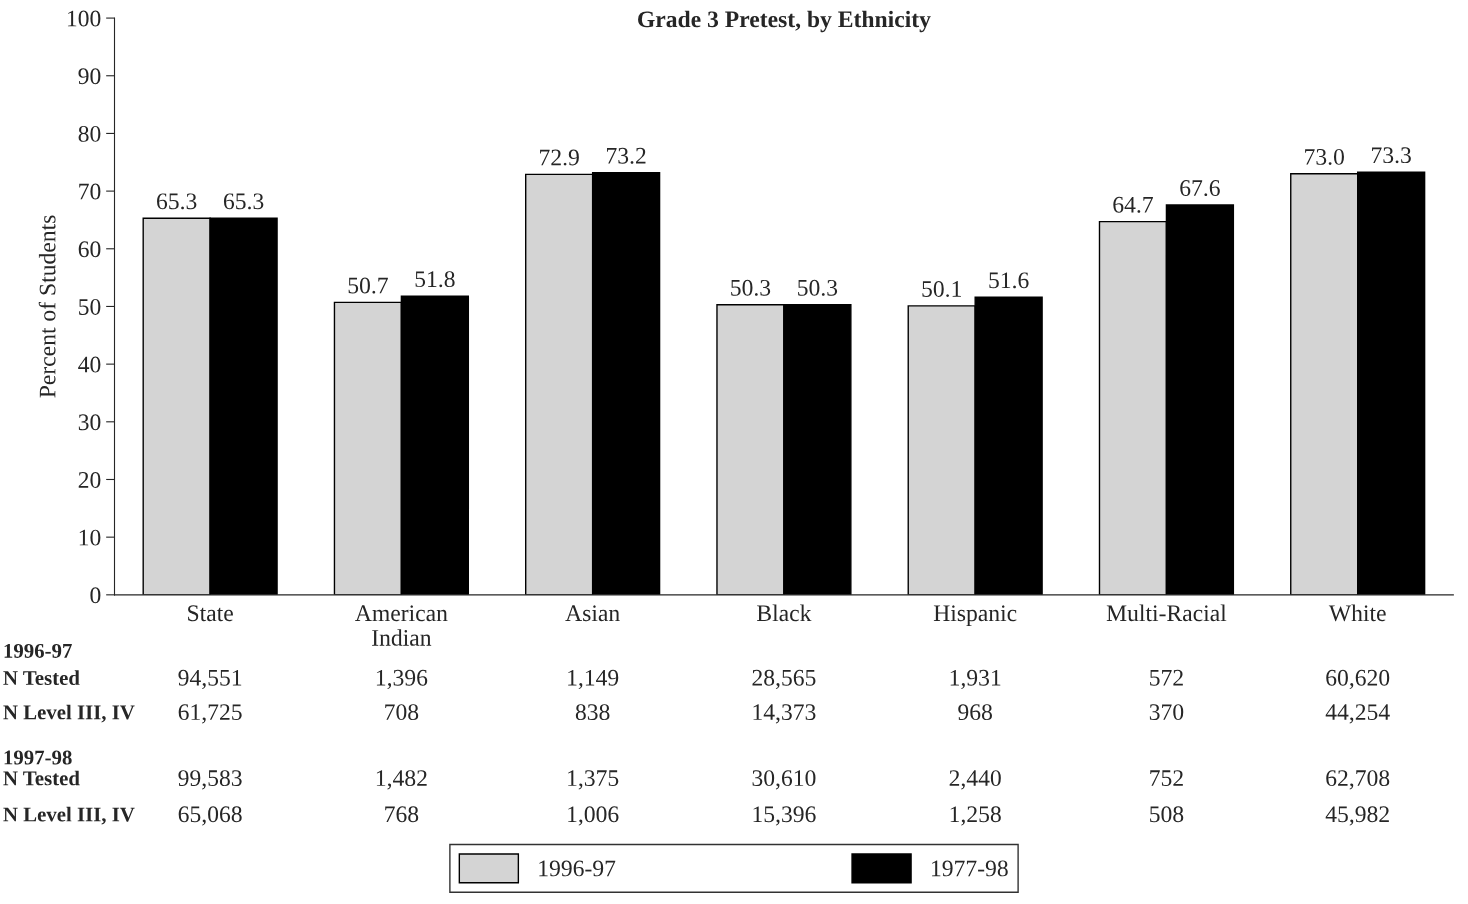 The image size is (1468, 904). Describe the element at coordinates (1357, 714) in the screenshot. I see `text: 44,254` at that location.